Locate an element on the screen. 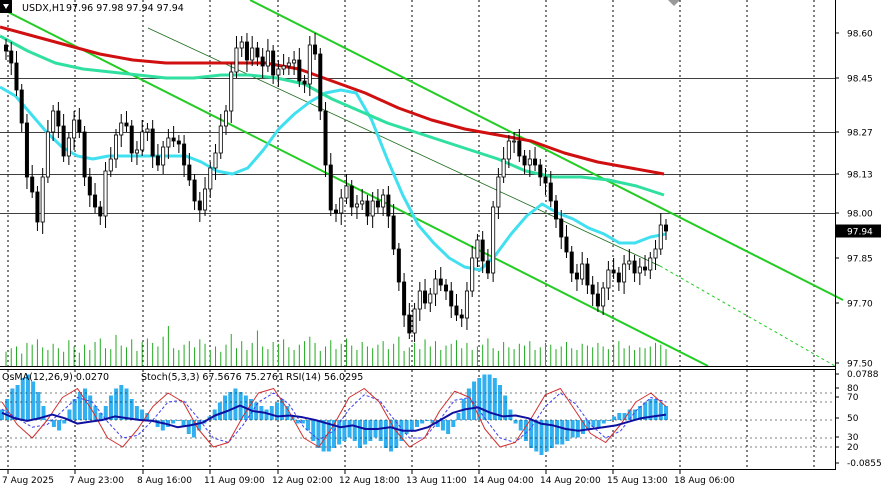  current-price-label: 97.94 is located at coordinates (860, 233).